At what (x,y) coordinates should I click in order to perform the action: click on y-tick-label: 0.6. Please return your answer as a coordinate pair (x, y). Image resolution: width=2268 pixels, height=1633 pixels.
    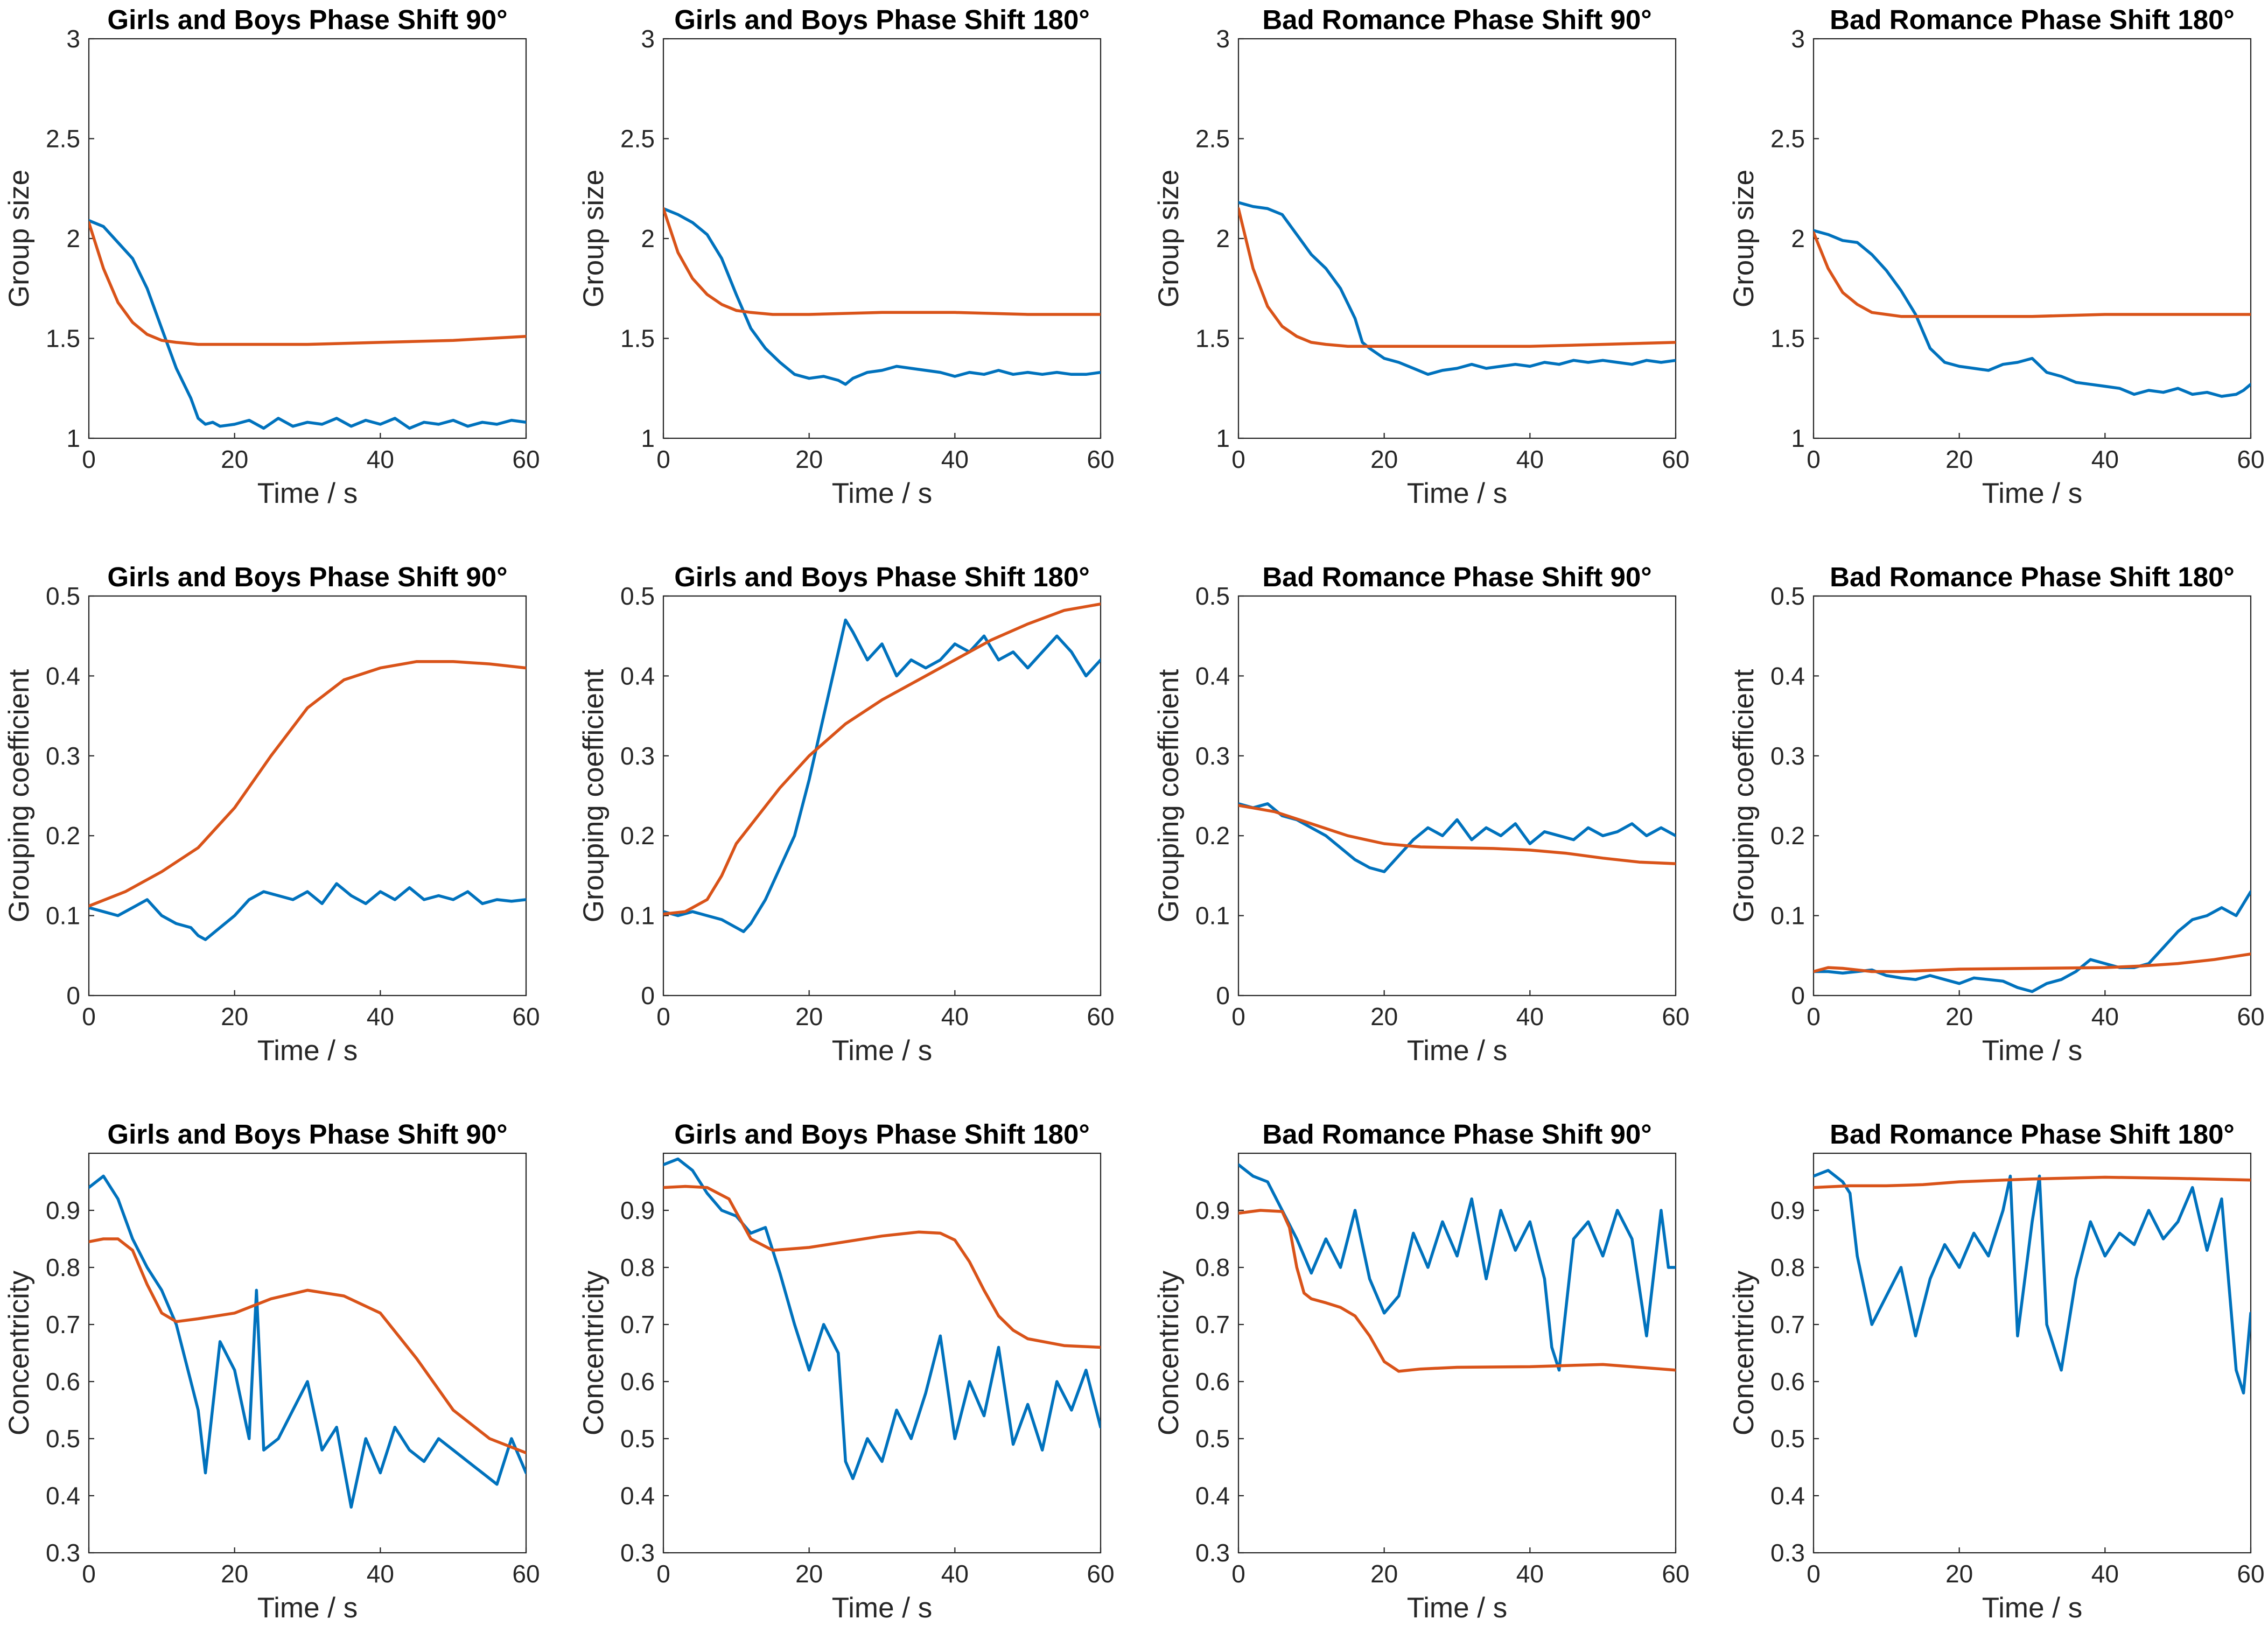
    Looking at the image, I should click on (1787, 1382).